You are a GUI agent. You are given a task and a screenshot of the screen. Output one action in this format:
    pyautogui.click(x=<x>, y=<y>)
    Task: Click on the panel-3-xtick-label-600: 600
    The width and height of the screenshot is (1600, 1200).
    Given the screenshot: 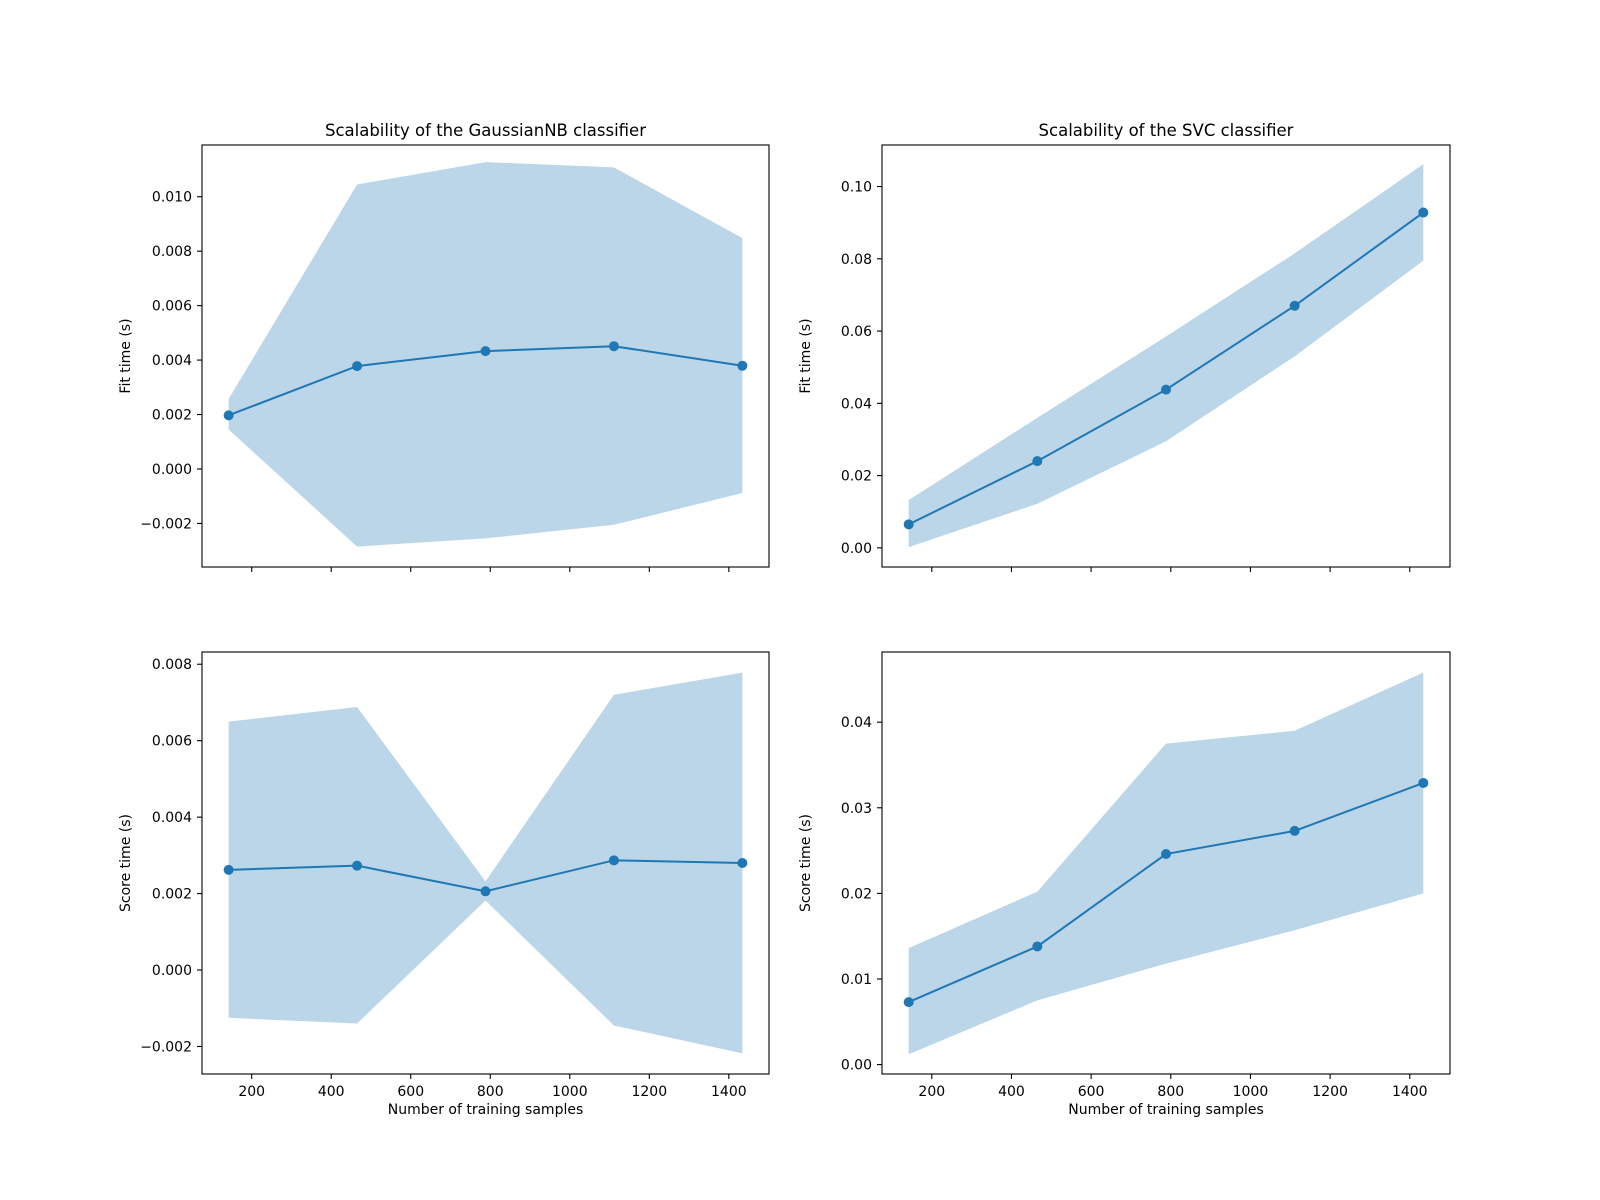 What is the action you would take?
    pyautogui.click(x=410, y=1092)
    